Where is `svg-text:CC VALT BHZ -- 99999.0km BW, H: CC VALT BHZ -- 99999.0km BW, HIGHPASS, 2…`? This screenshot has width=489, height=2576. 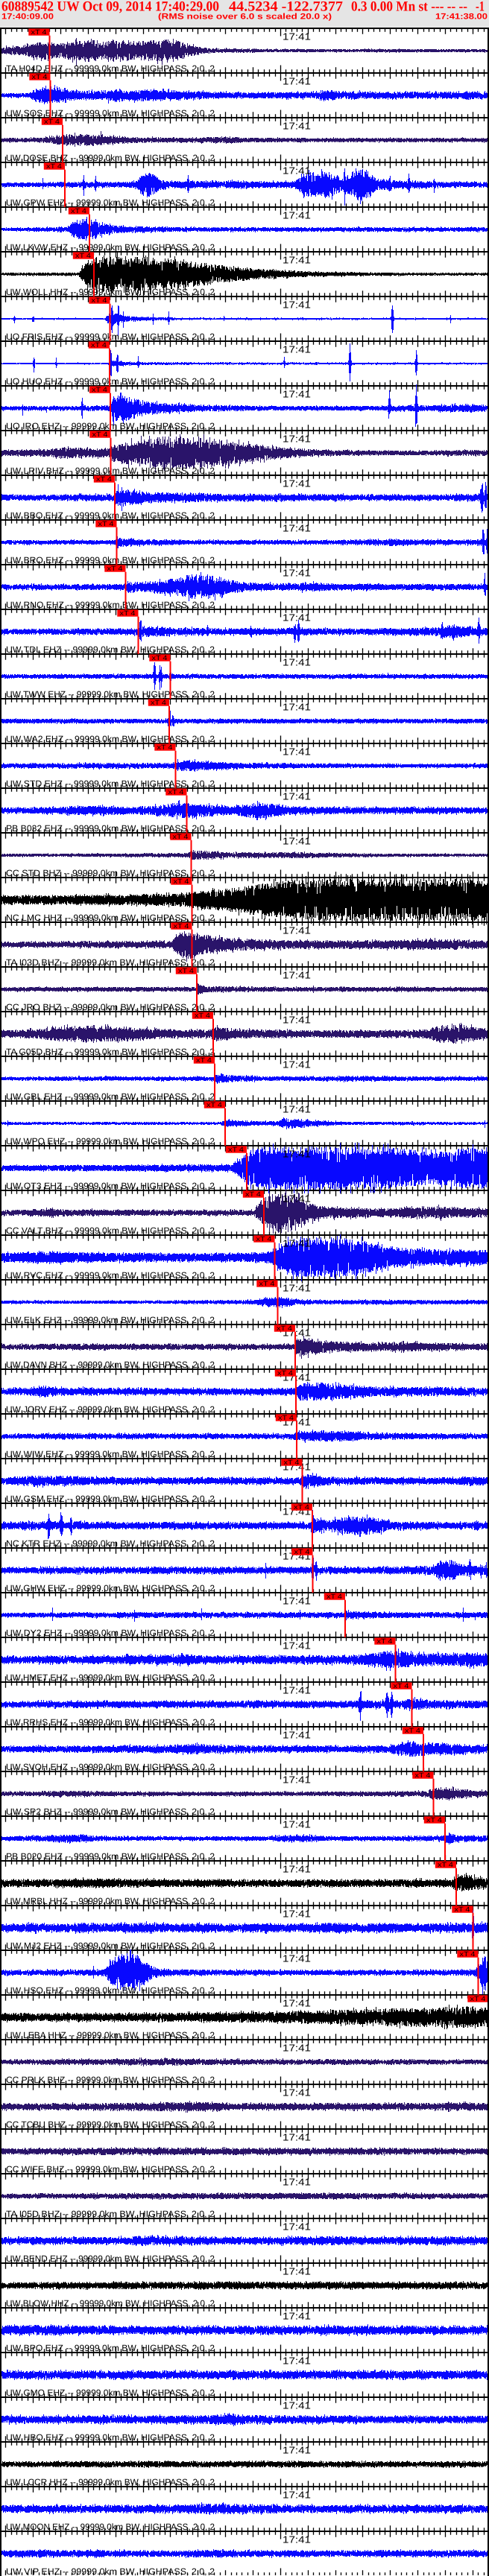
svg-text:CC VALT BHZ -- 99999.0km BW, H: CC VALT BHZ -- 99999.0km BW, HIGHPASS, 2… is located at coordinates (110, 1230).